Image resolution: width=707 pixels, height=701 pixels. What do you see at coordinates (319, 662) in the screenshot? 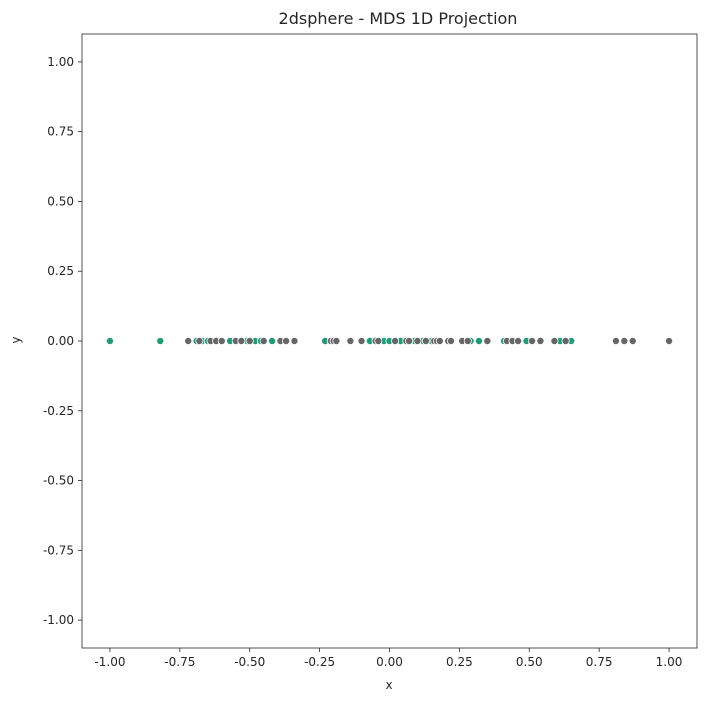
I see `x-tick-label: -0.25` at bounding box center [319, 662].